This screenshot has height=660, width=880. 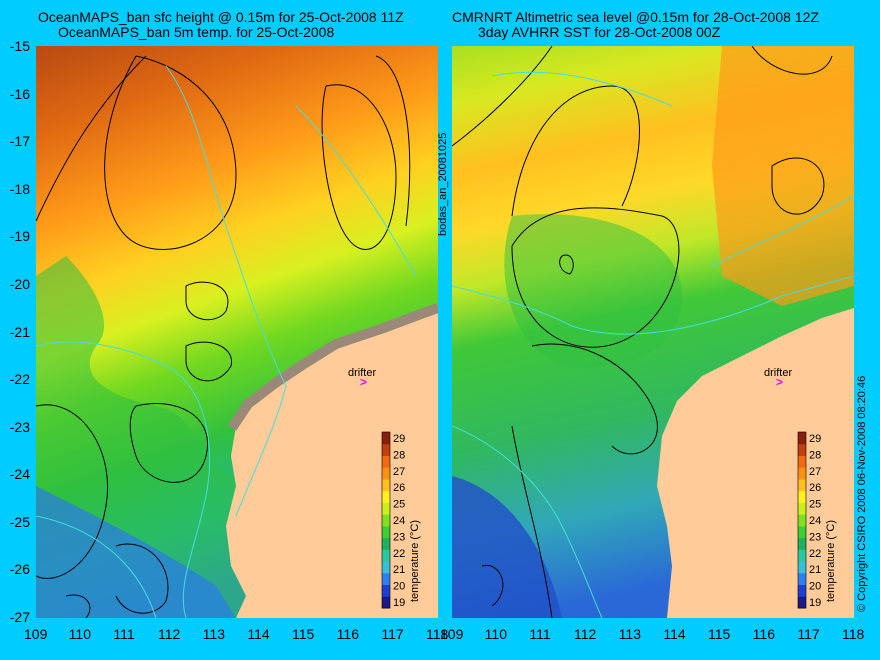 What do you see at coordinates (783, 176) in the screenshot?
I see `warm-water-region` at bounding box center [783, 176].